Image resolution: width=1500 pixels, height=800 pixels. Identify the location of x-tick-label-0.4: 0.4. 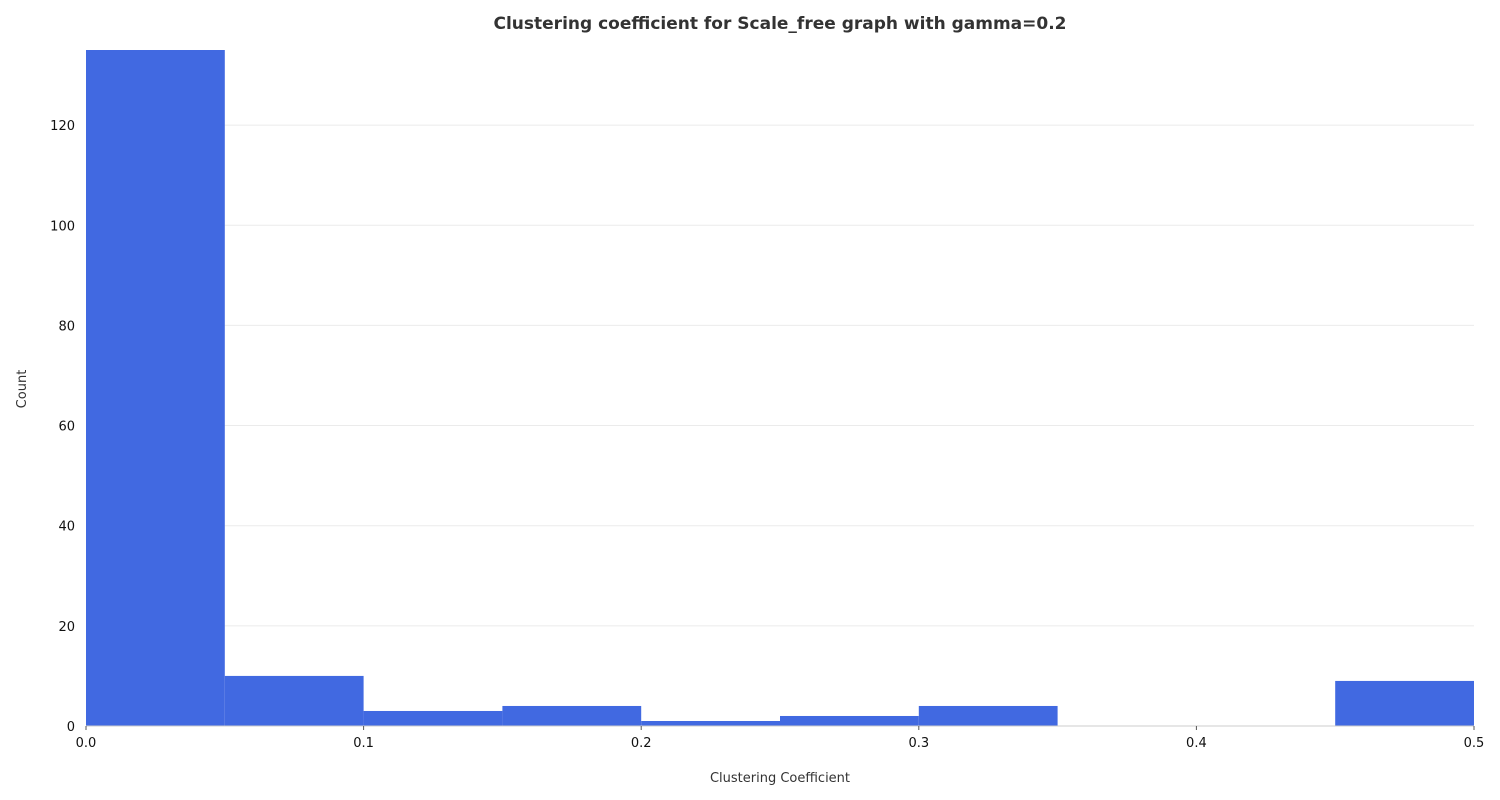
(1196, 743).